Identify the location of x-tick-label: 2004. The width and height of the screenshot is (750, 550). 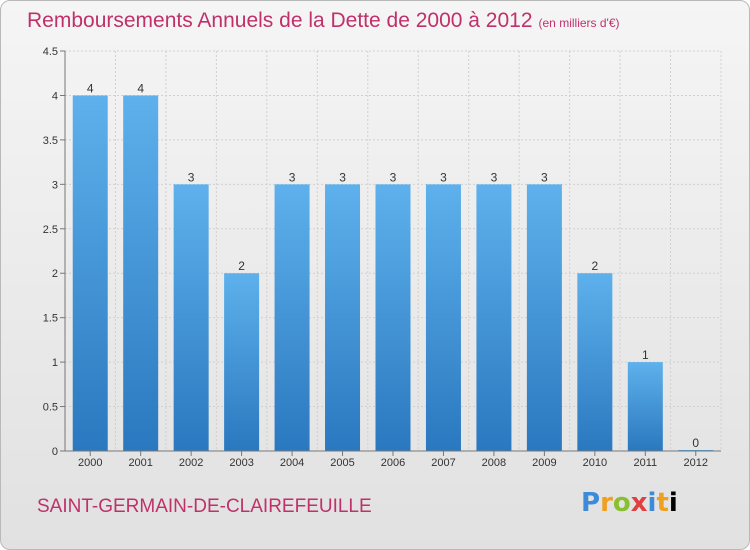
(292, 463).